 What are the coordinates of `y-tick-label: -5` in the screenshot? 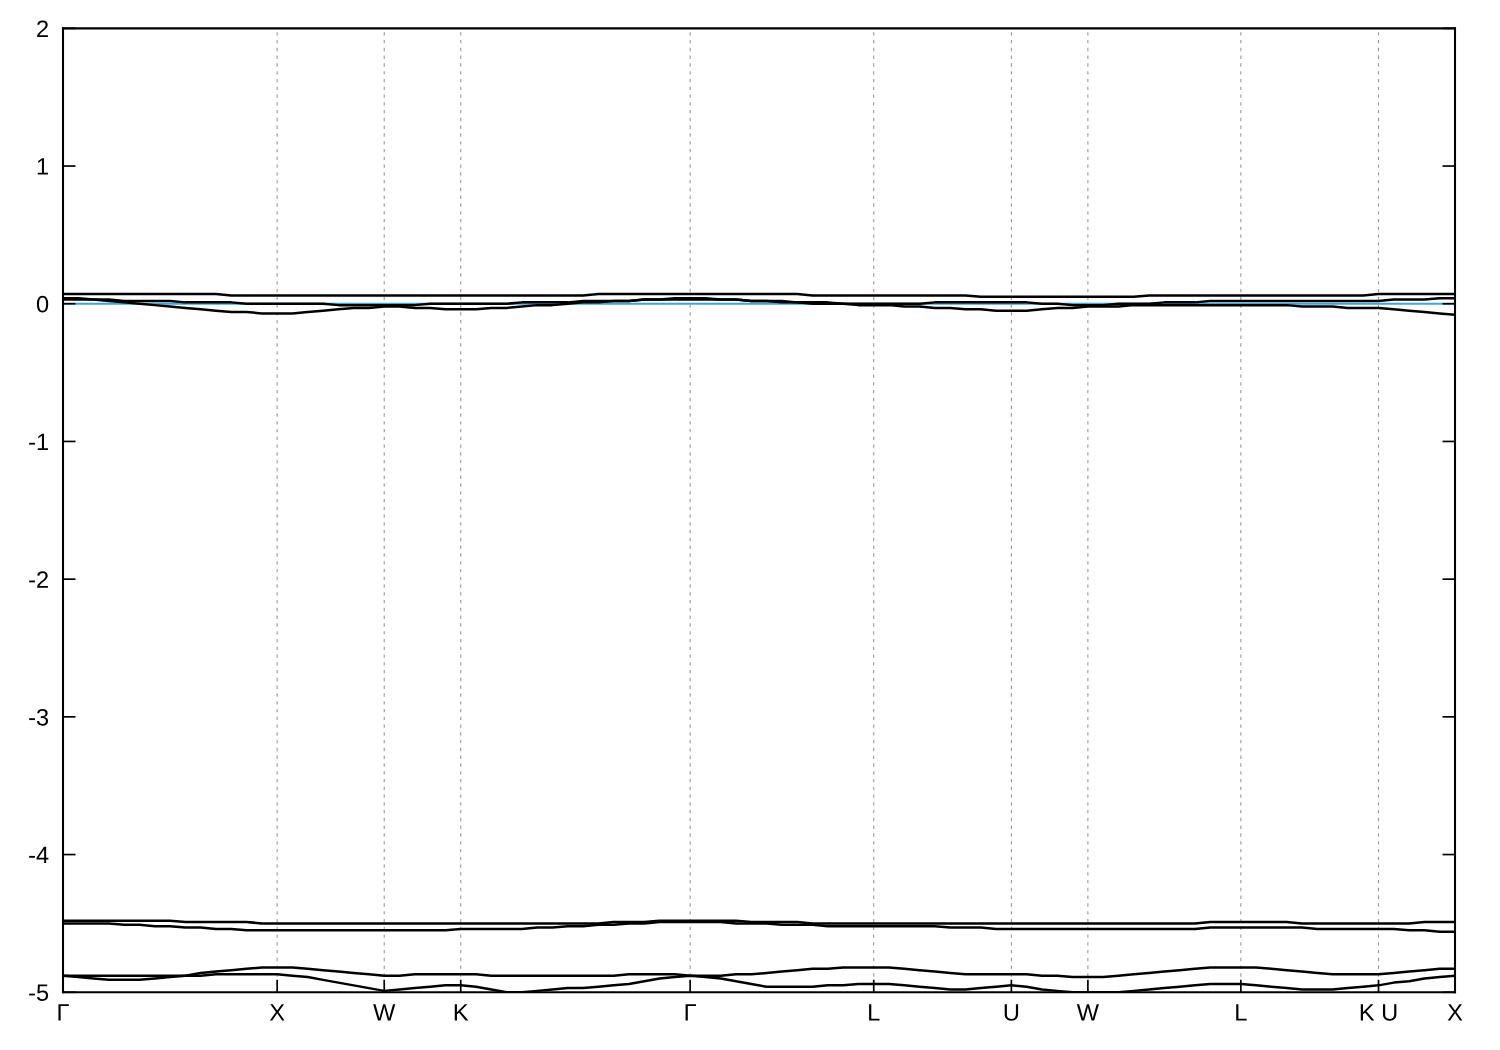 It's located at (39, 993).